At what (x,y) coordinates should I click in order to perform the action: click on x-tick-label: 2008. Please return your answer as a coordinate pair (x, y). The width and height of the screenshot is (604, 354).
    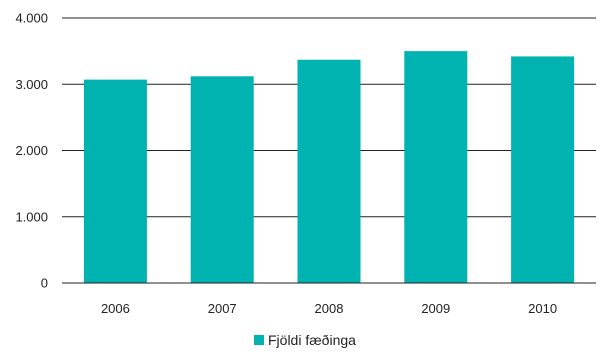
    Looking at the image, I should click on (329, 308).